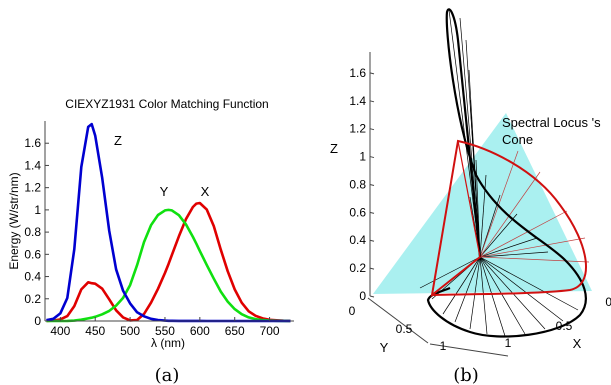  I want to click on z-tick-label: 0.8, so click(357, 184).